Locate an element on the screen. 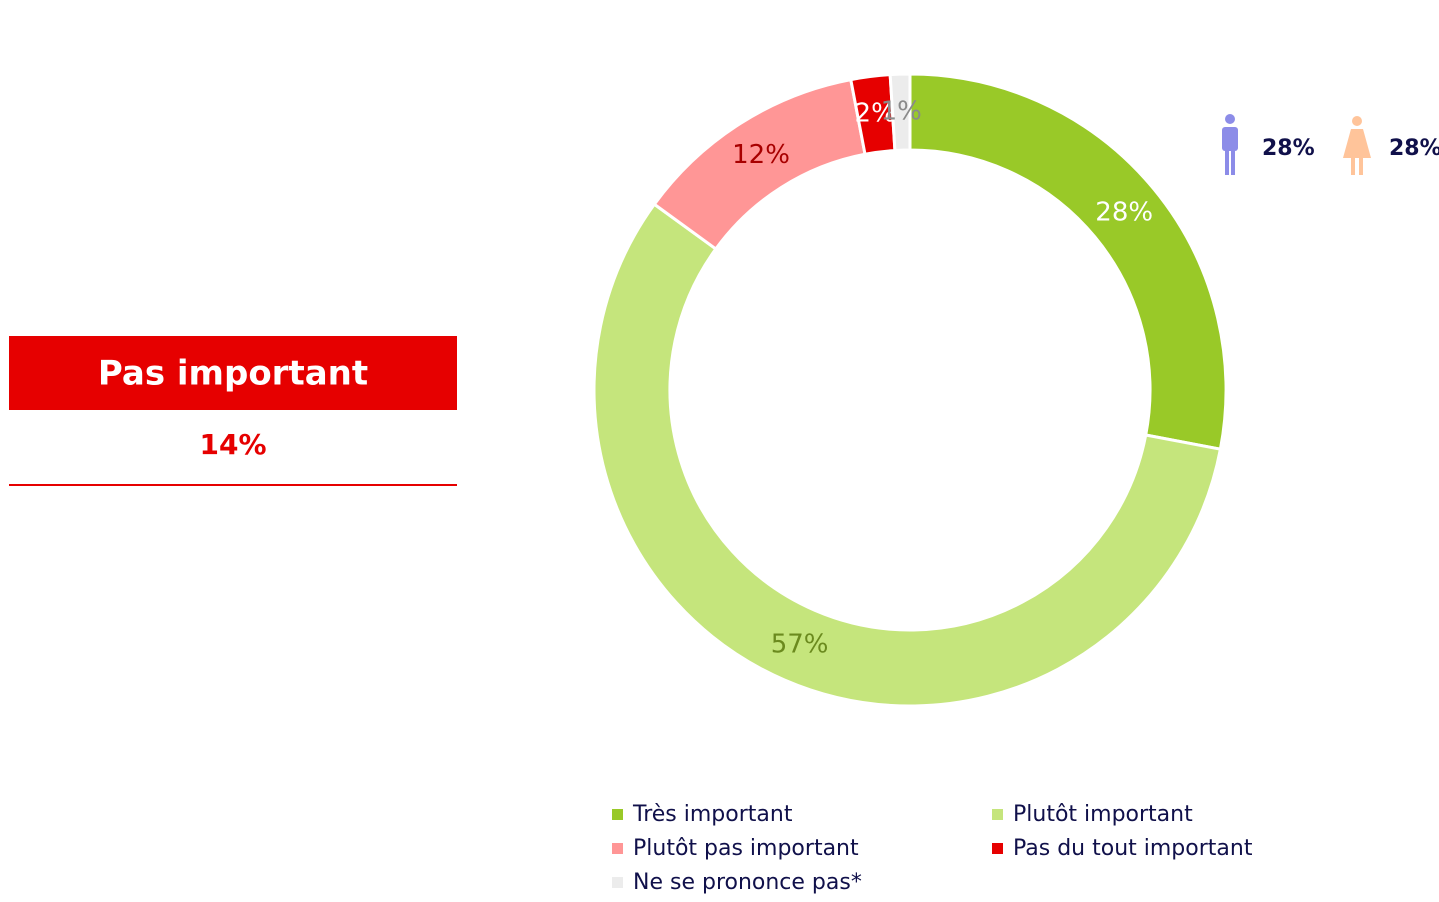  summary-box is located at coordinates (233, 373).